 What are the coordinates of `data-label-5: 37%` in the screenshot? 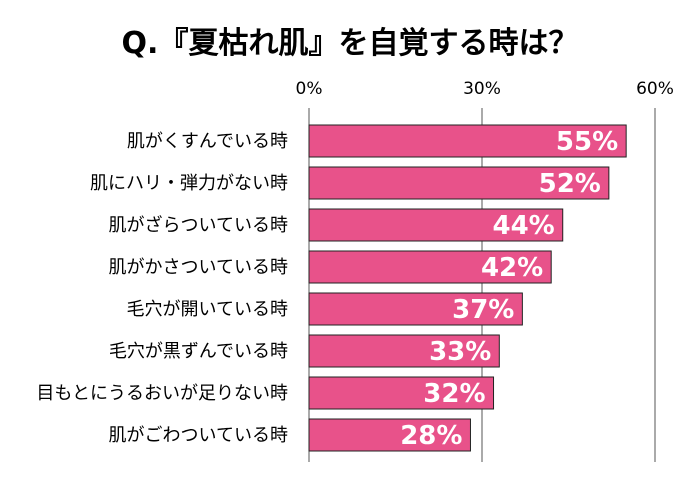 It's located at (483, 310).